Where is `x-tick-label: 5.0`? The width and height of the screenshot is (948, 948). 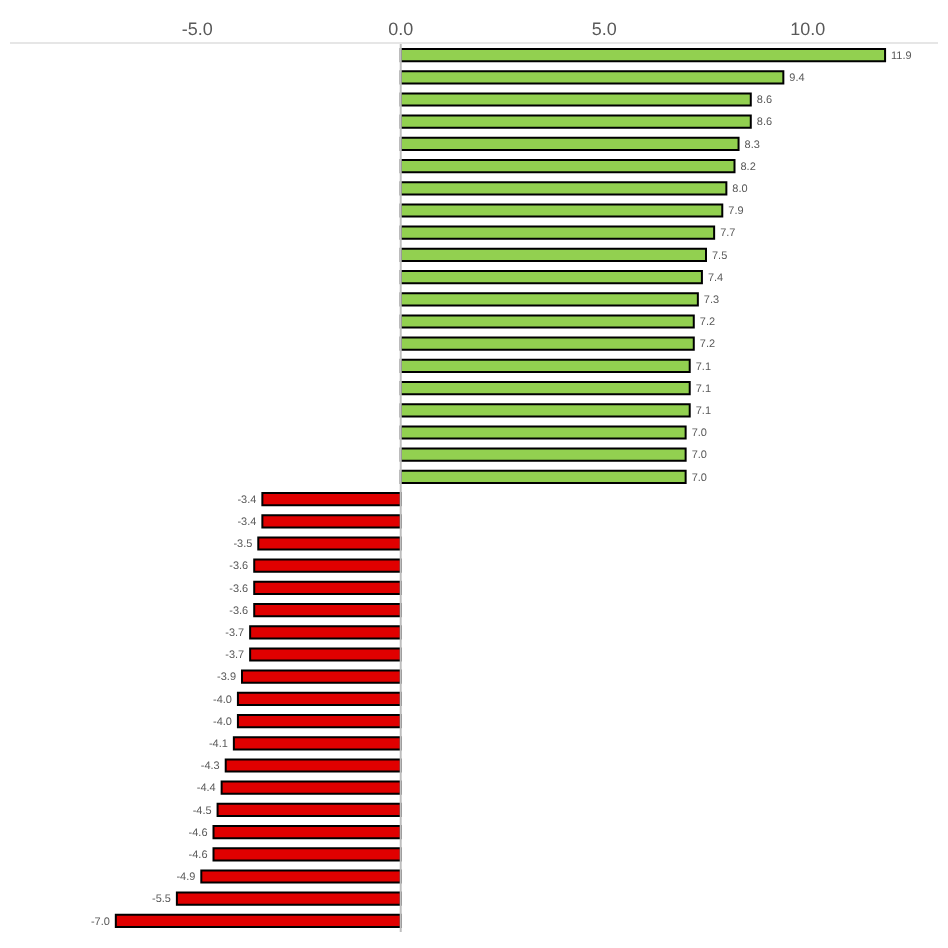
x-tick-label: 5.0 is located at coordinates (604, 28).